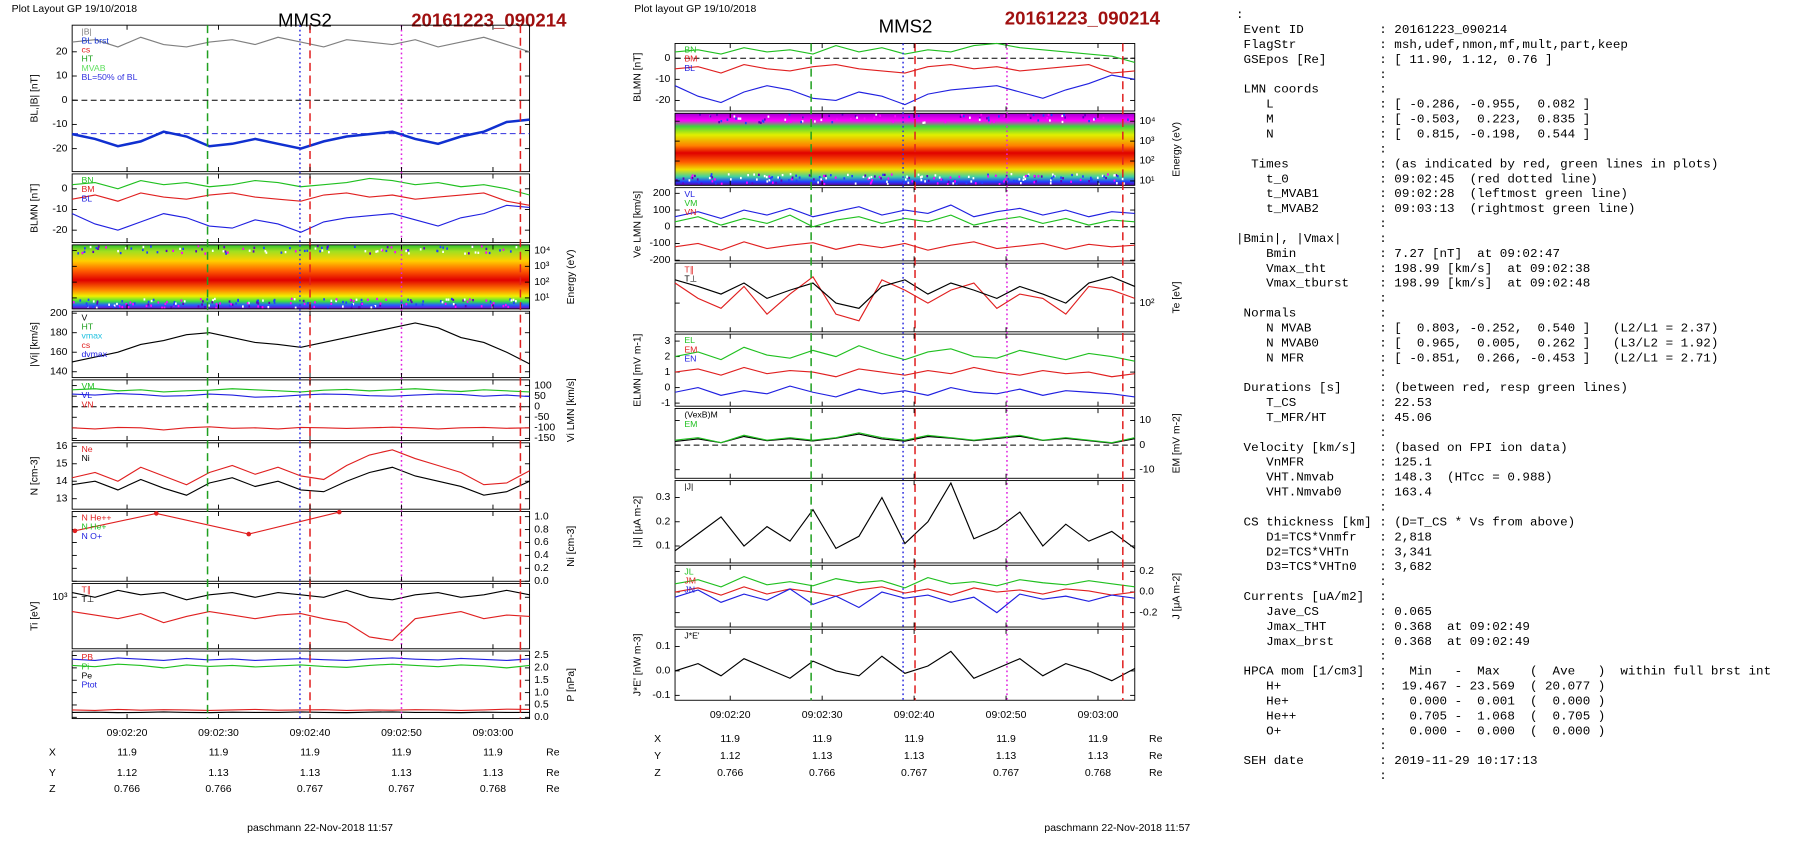  What do you see at coordinates (541, 542) in the screenshot?
I see `y-tick-label: 0.6` at bounding box center [541, 542].